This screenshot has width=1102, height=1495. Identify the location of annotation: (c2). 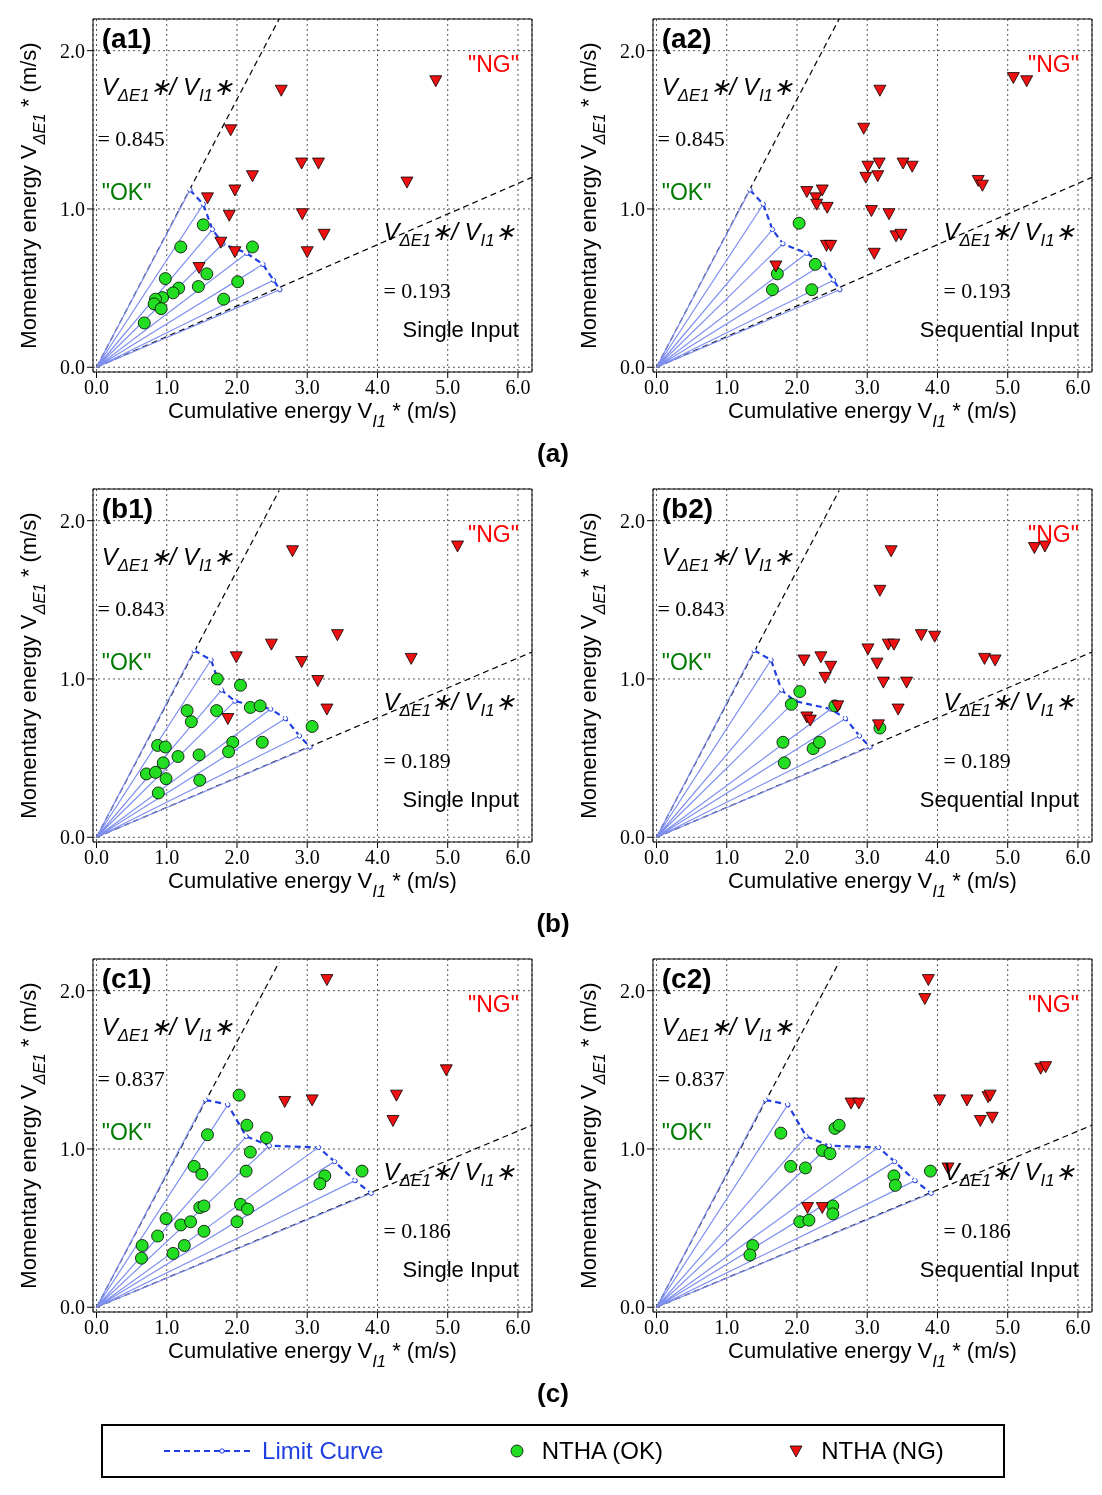
(686, 979).